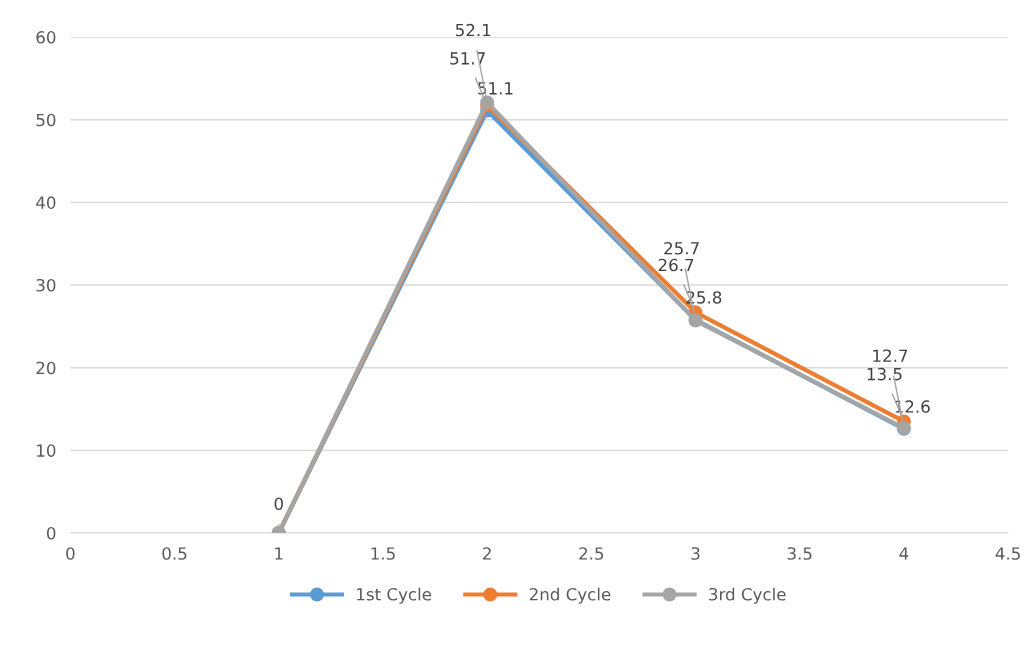 This screenshot has width=1035, height=650. I want to click on y-tick-label: 10, so click(46, 450).